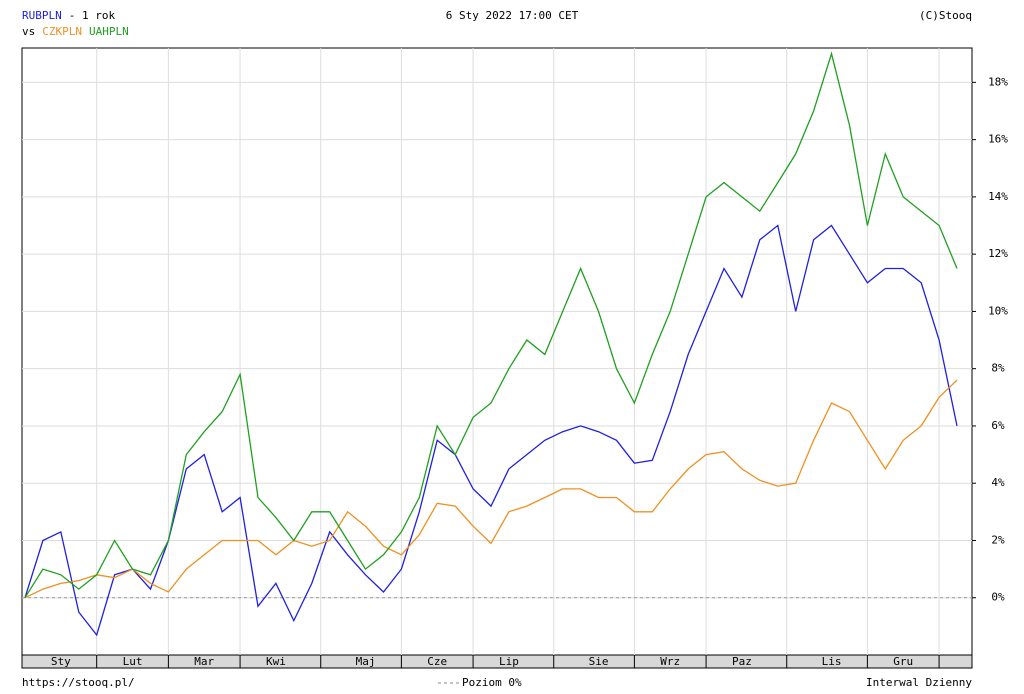  I want to click on interval: Interwal Dzienny, so click(919, 682).